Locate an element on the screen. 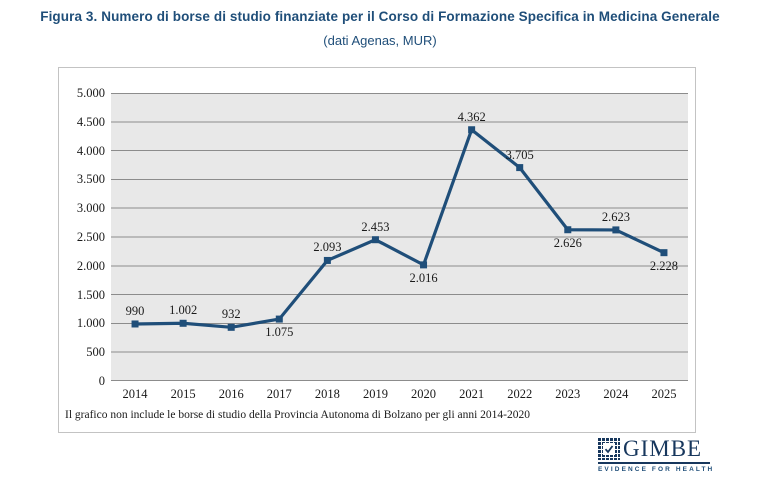  data-point-label: 2.623 is located at coordinates (615, 216).